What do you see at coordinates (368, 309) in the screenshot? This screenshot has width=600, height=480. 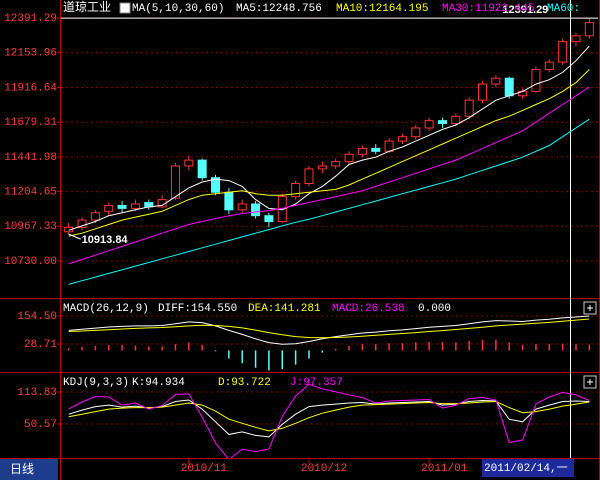 I see `legend-entry: MACD:26.538` at bounding box center [368, 309].